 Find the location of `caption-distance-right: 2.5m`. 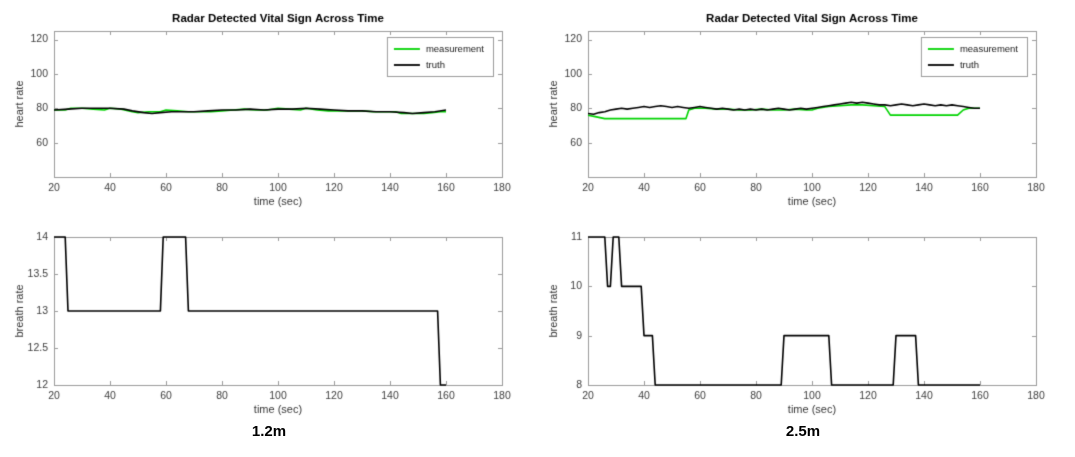

caption-distance-right: 2.5m is located at coordinates (803, 431).